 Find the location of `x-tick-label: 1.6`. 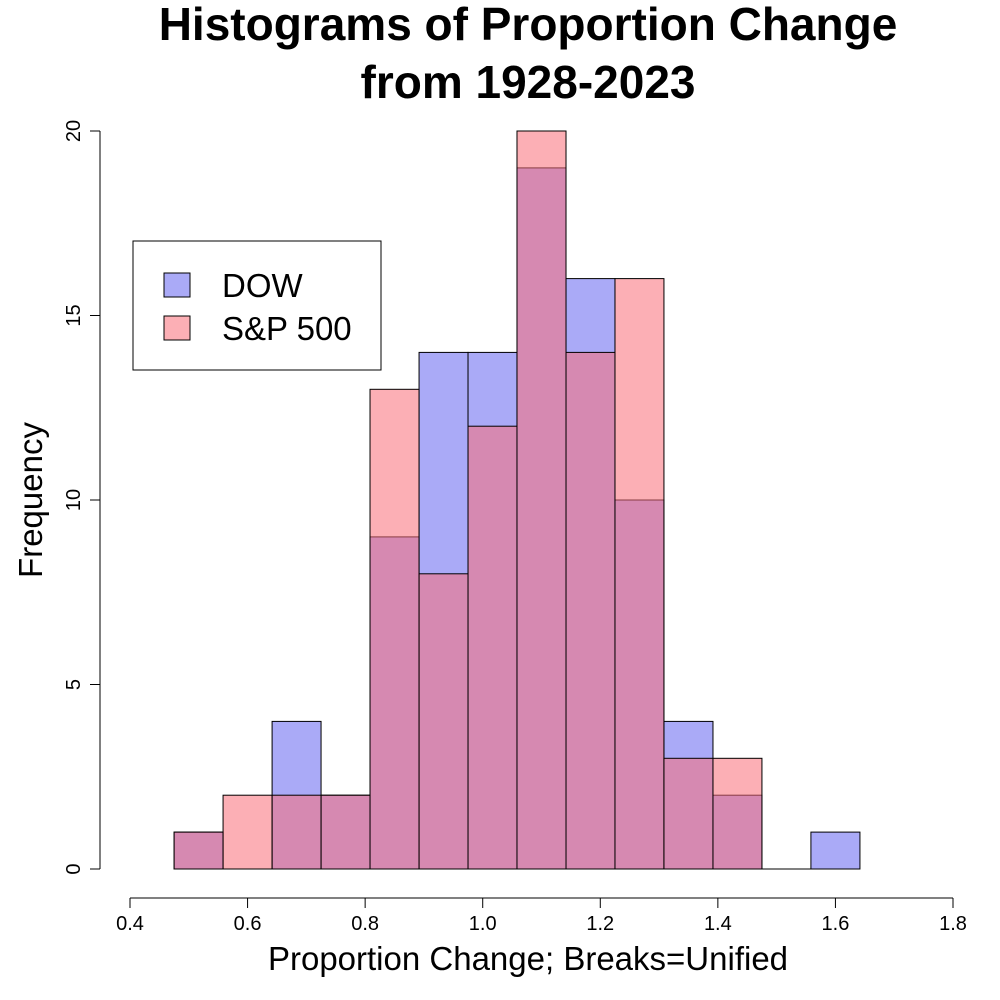

x-tick-label: 1.6 is located at coordinates (836, 924).